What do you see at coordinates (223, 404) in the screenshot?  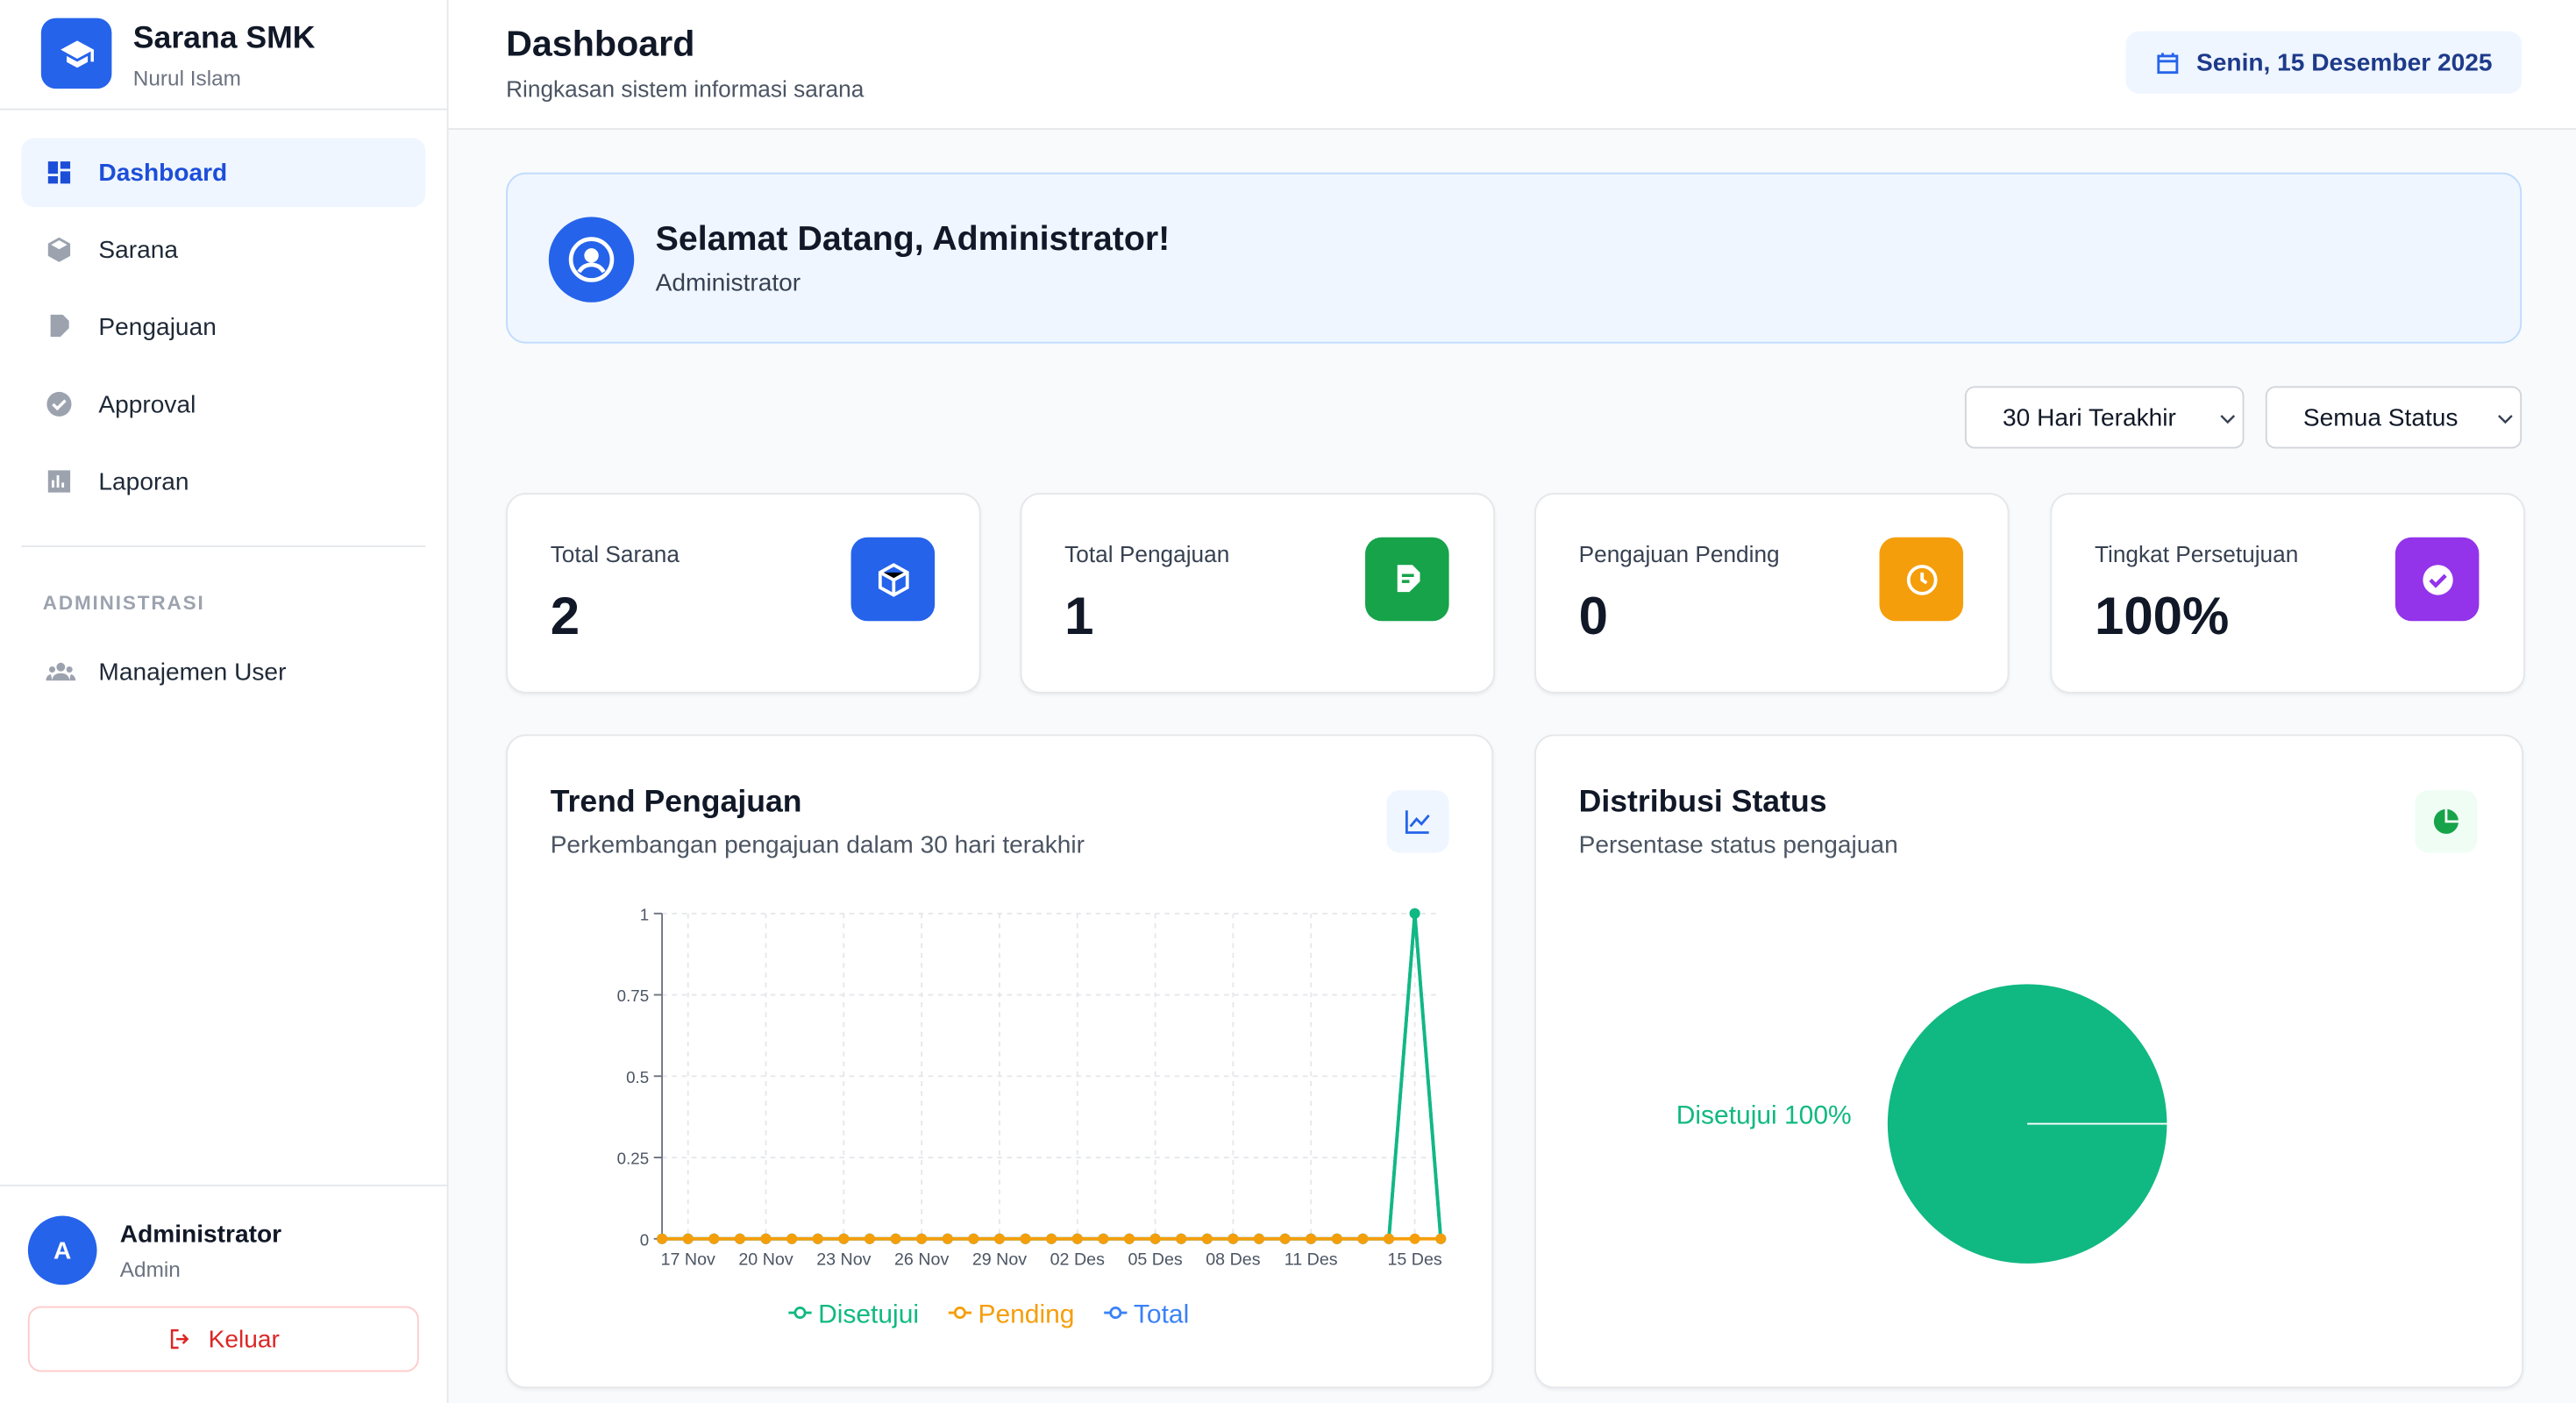 I see `nav-item: Approval` at bounding box center [223, 404].